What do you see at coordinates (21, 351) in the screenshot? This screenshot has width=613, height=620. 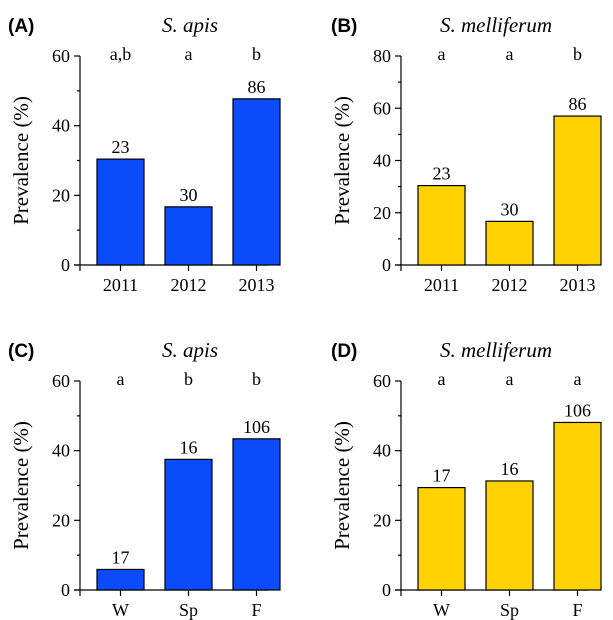 I see `panel-letter: (C)` at bounding box center [21, 351].